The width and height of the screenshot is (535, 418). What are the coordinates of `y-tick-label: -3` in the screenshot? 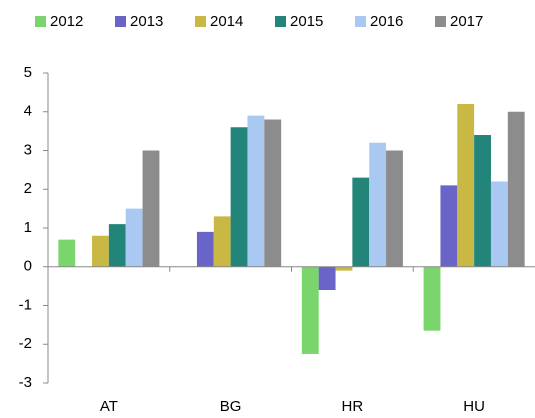 It's located at (25, 382).